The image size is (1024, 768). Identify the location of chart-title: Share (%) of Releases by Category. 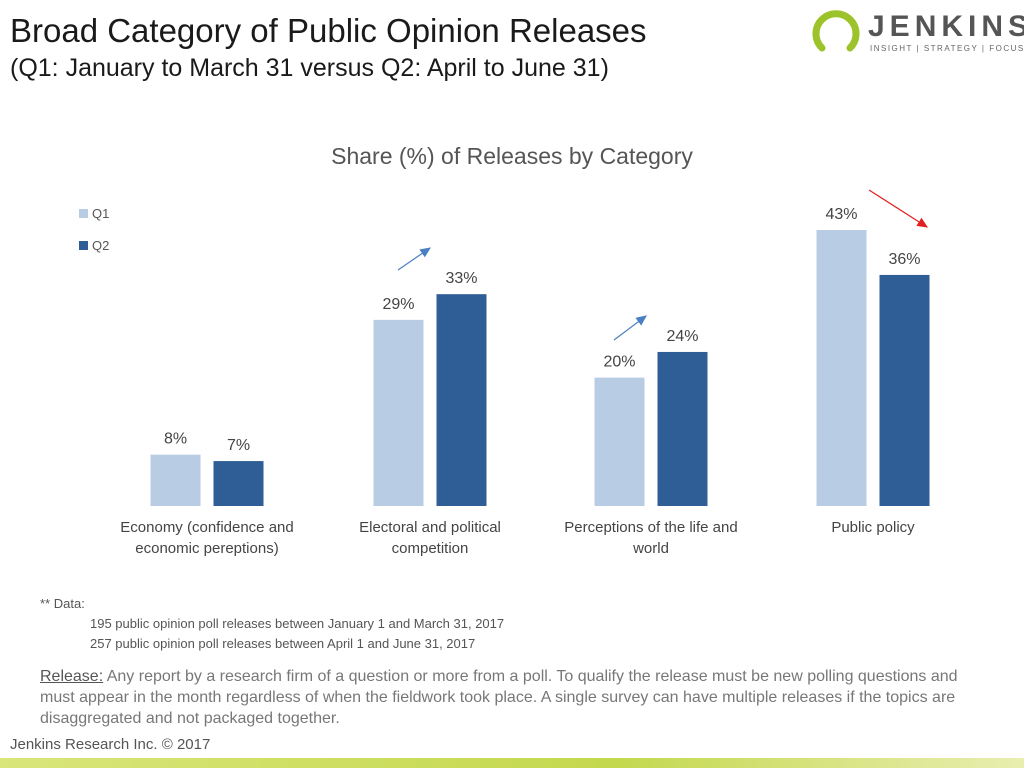
(512, 156).